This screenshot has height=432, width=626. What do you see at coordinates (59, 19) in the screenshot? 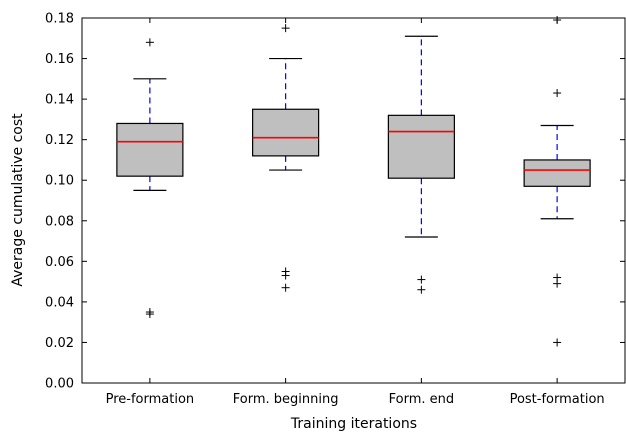
I see `y-tick-label: 0.18` at bounding box center [59, 19].